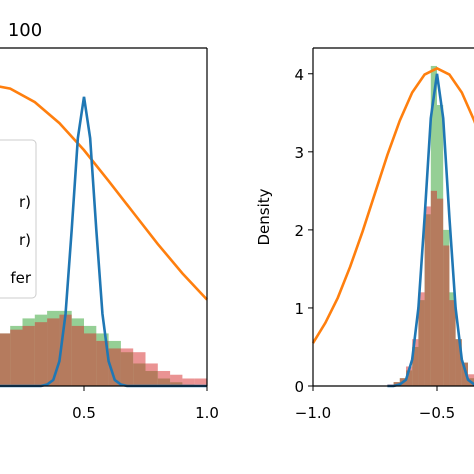 The height and width of the screenshot is (474, 474). I want to click on y-tick-label: 4, so click(299, 75).